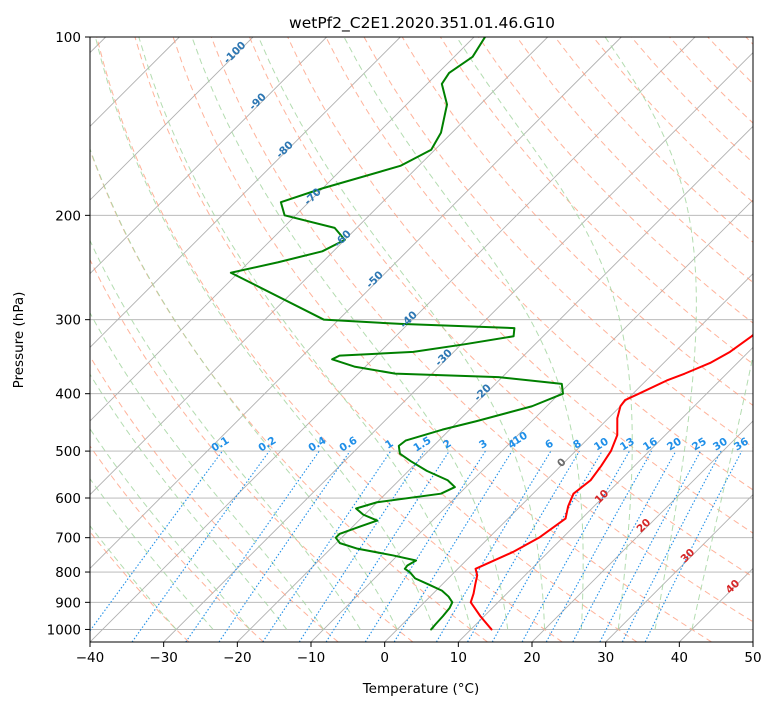 The image size is (775, 708). I want to click on y-tick-label: 400, so click(68, 395).